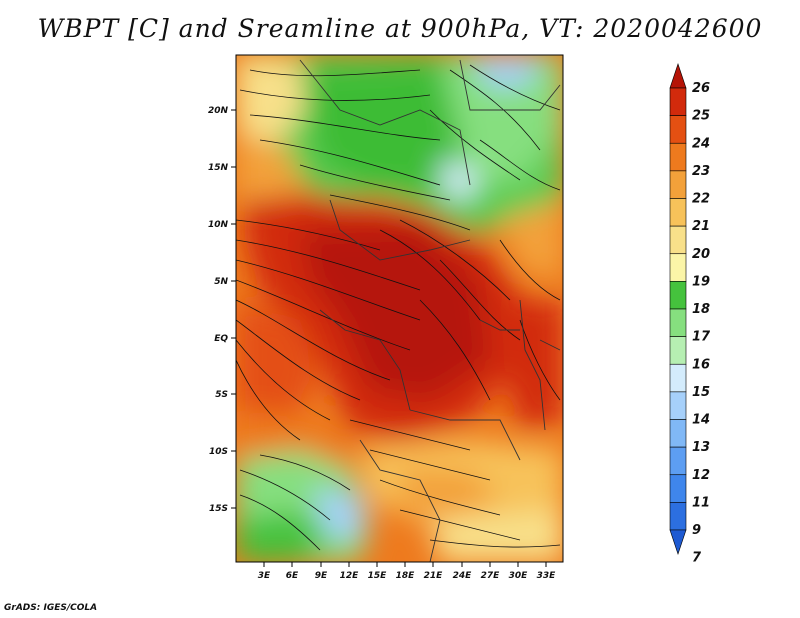  I want to click on colorbar-label: 9, so click(696, 530).